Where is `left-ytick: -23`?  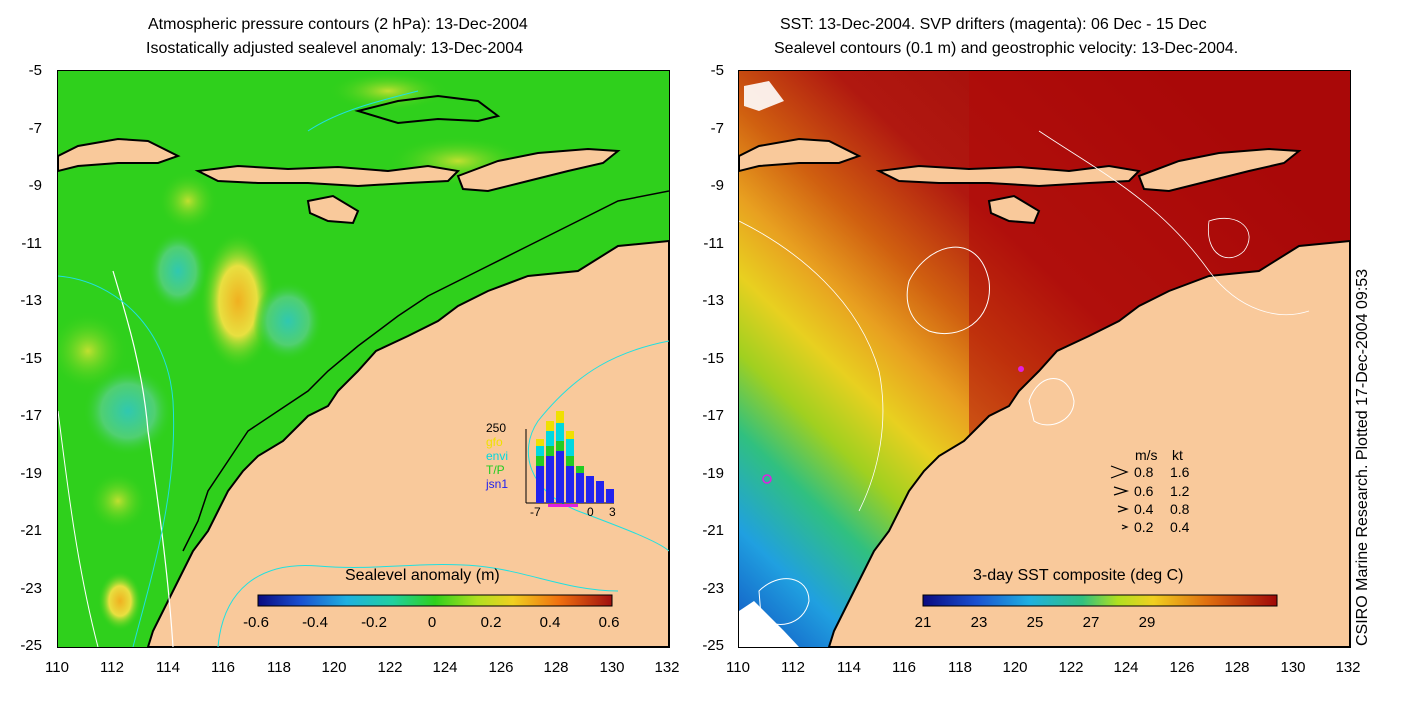
left-ytick: -23 is located at coordinates (31, 588).